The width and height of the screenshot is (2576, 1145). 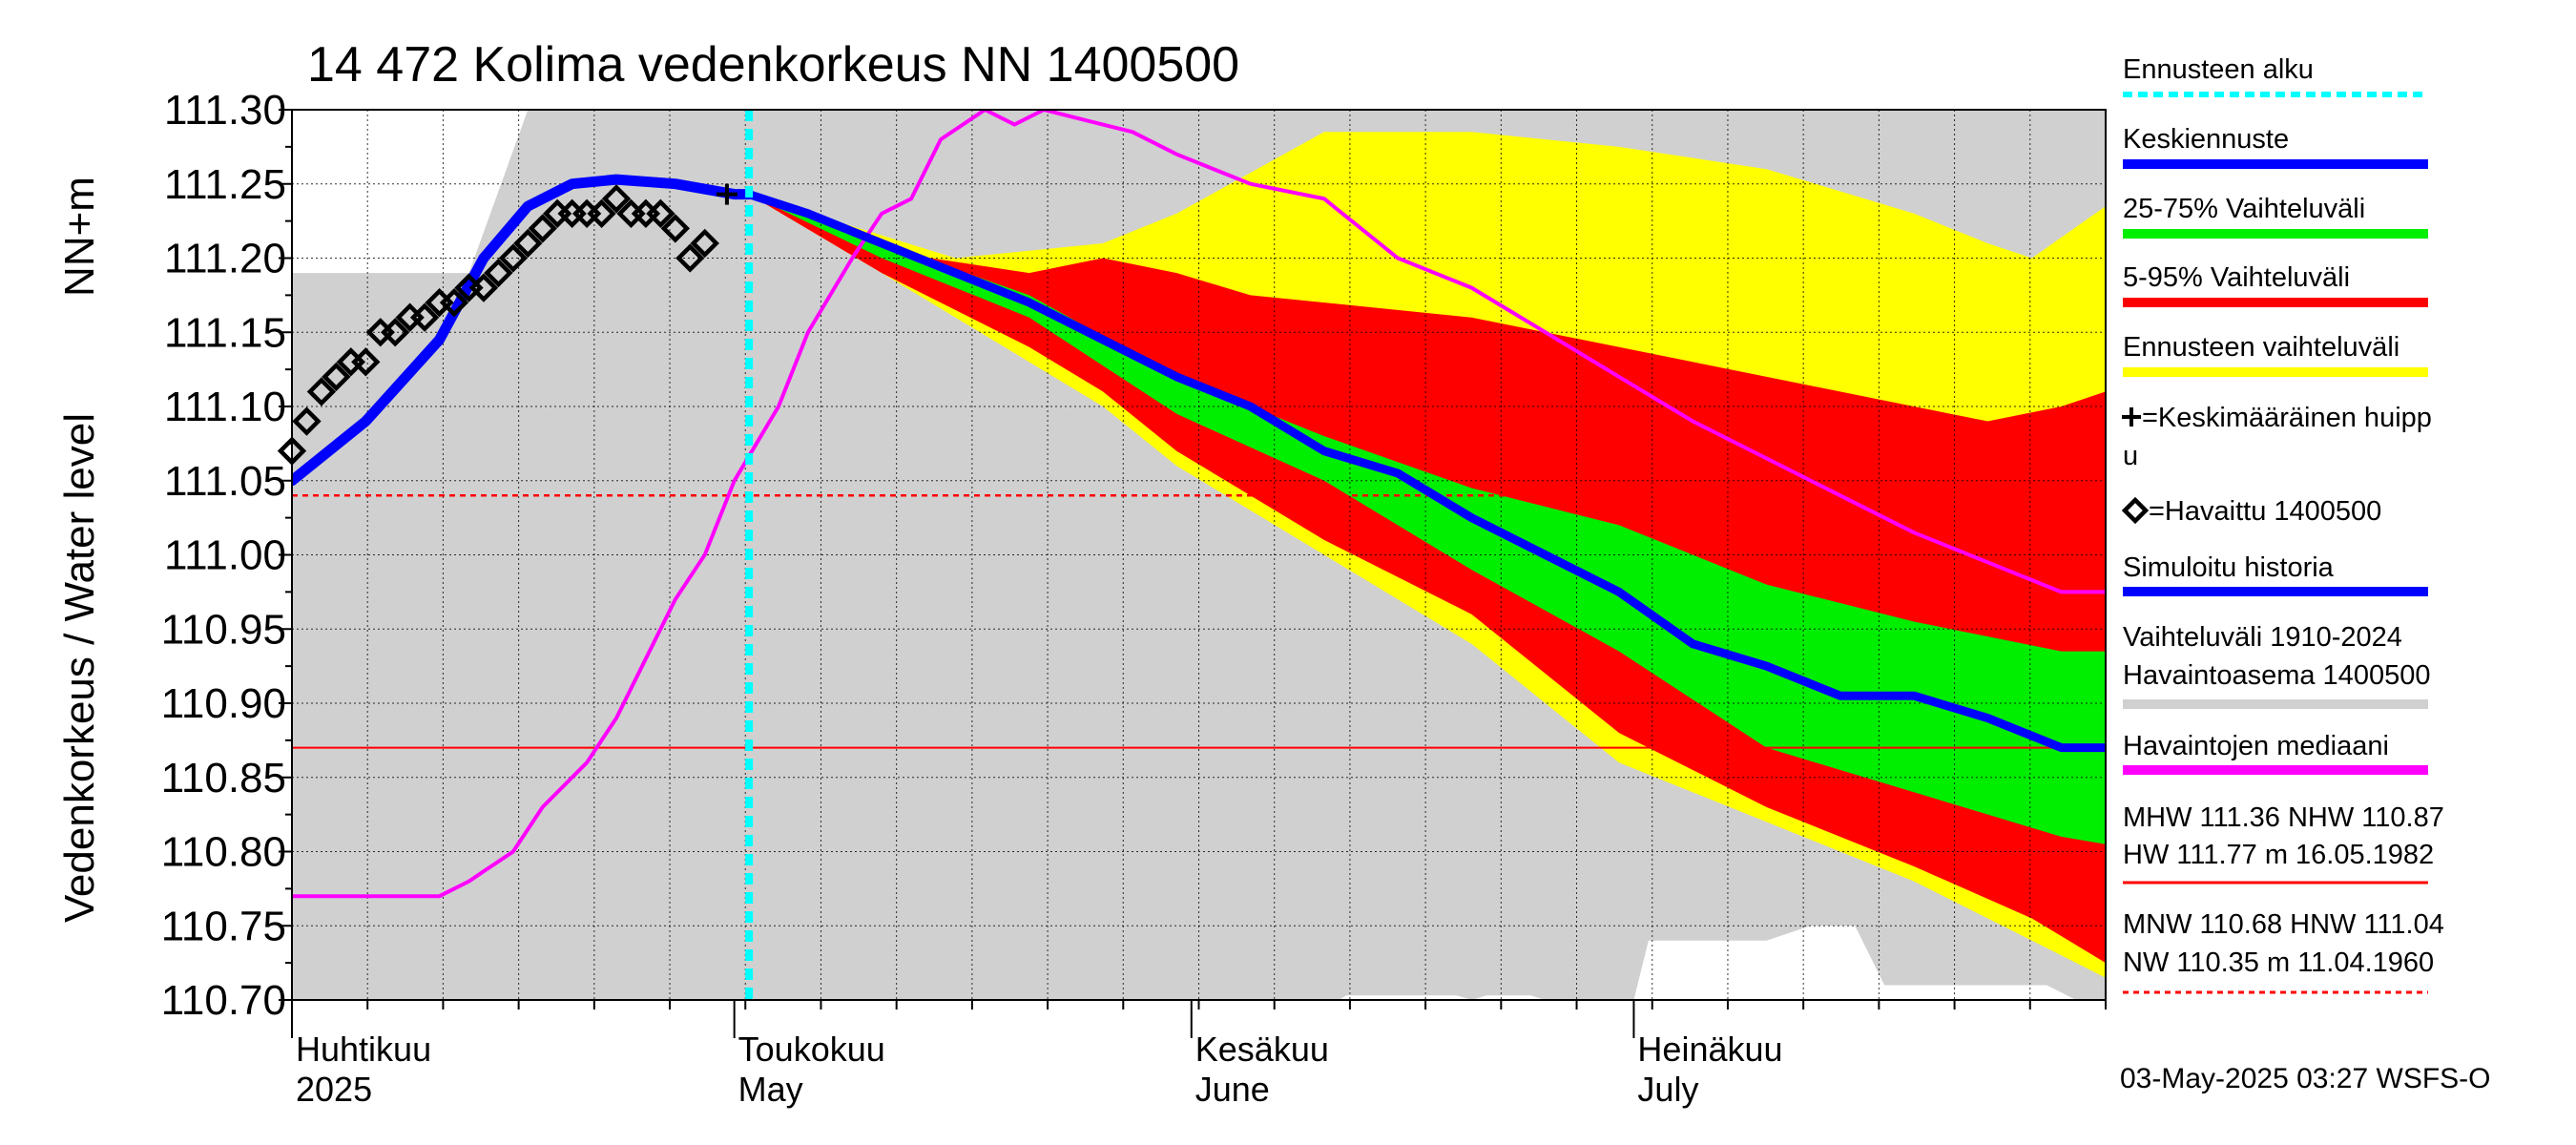 I want to click on y-tick-label: 111.10, so click(x=225, y=407).